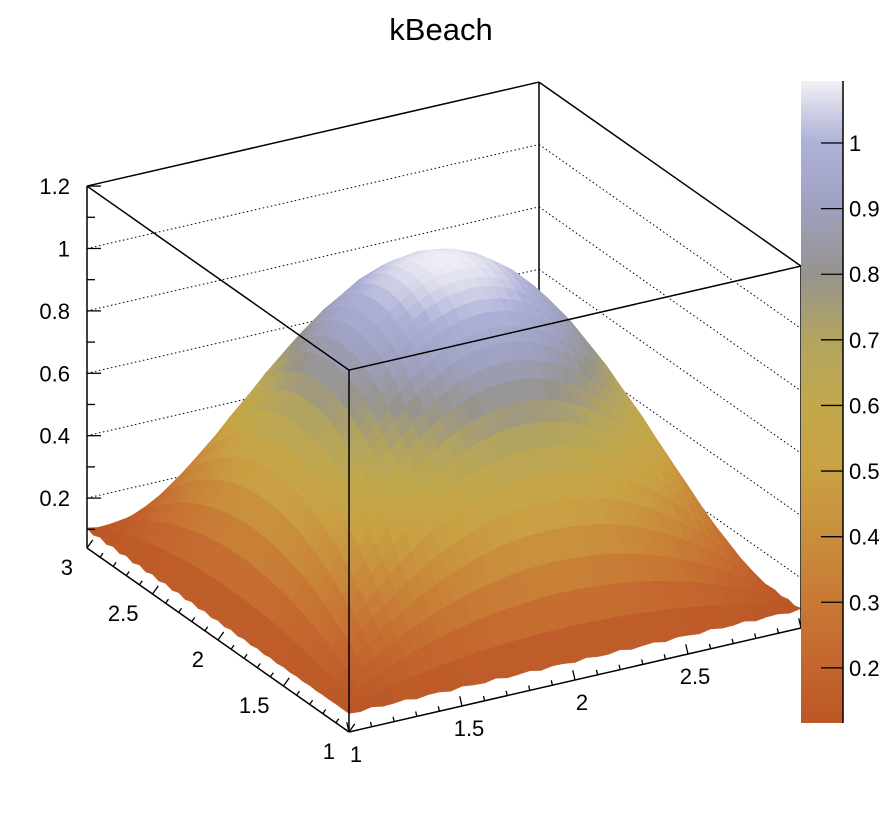  I want to click on x-tick-label: 2, so click(582, 702).